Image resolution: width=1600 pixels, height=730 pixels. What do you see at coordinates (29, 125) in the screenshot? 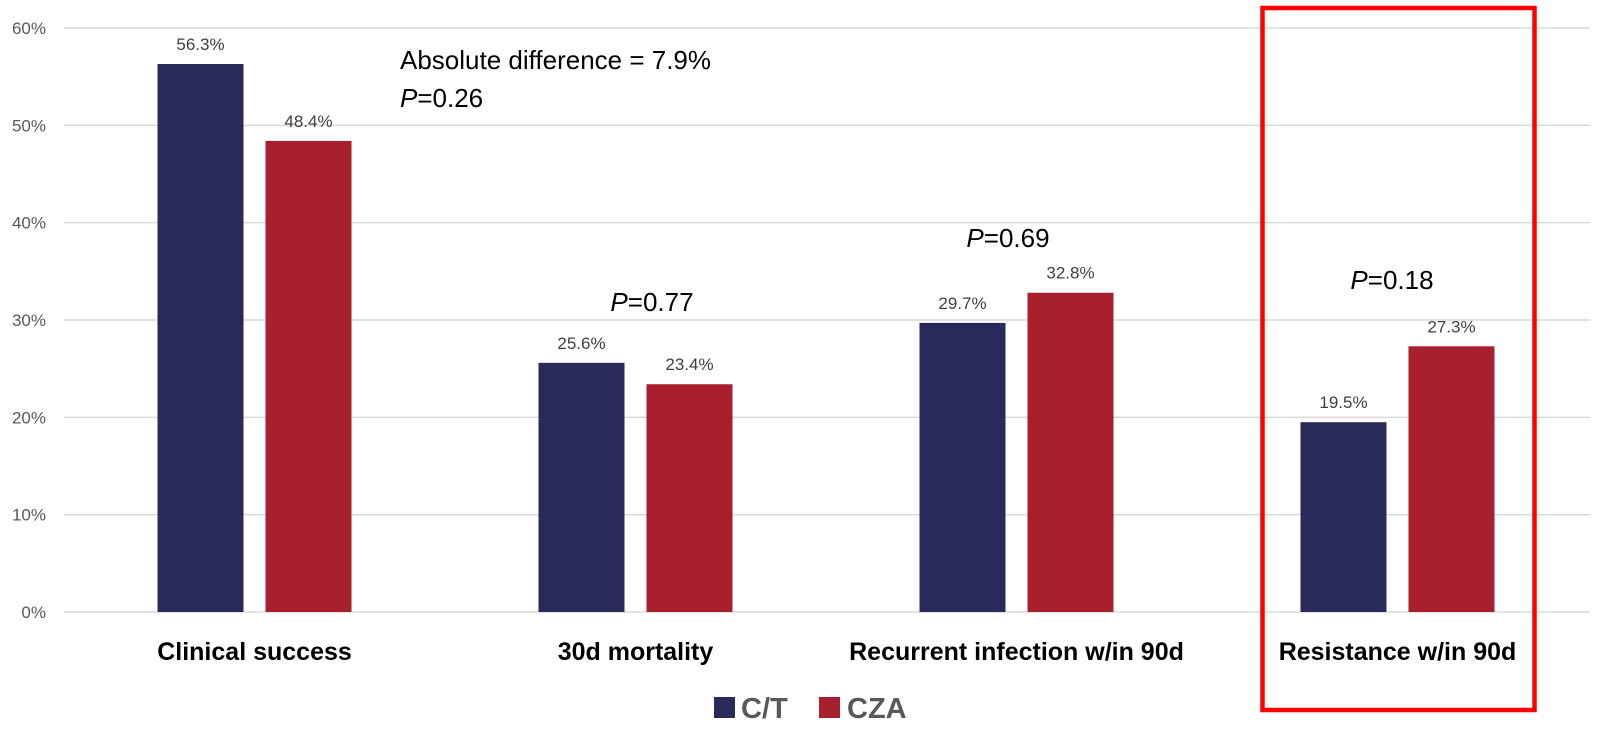
I see `y-tick-label: 50%` at bounding box center [29, 125].